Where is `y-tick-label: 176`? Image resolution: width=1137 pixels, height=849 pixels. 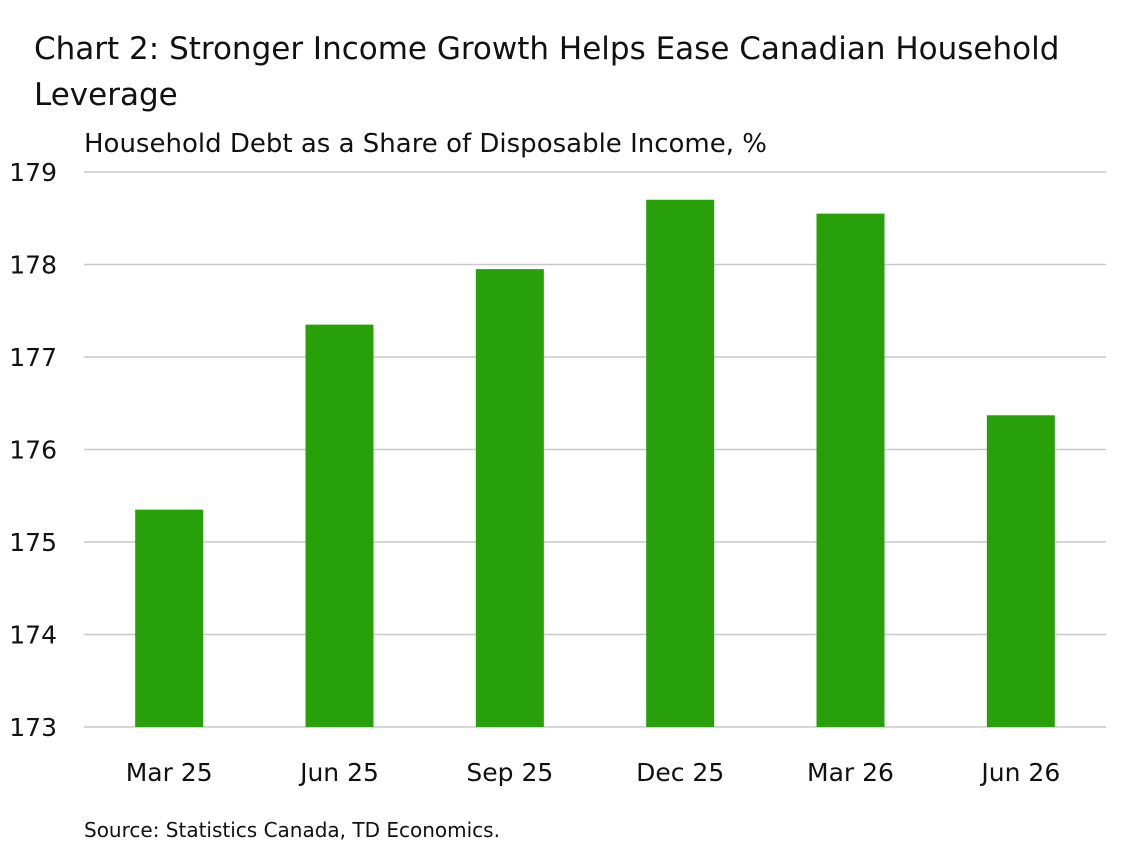
y-tick-label: 176 is located at coordinates (33, 450).